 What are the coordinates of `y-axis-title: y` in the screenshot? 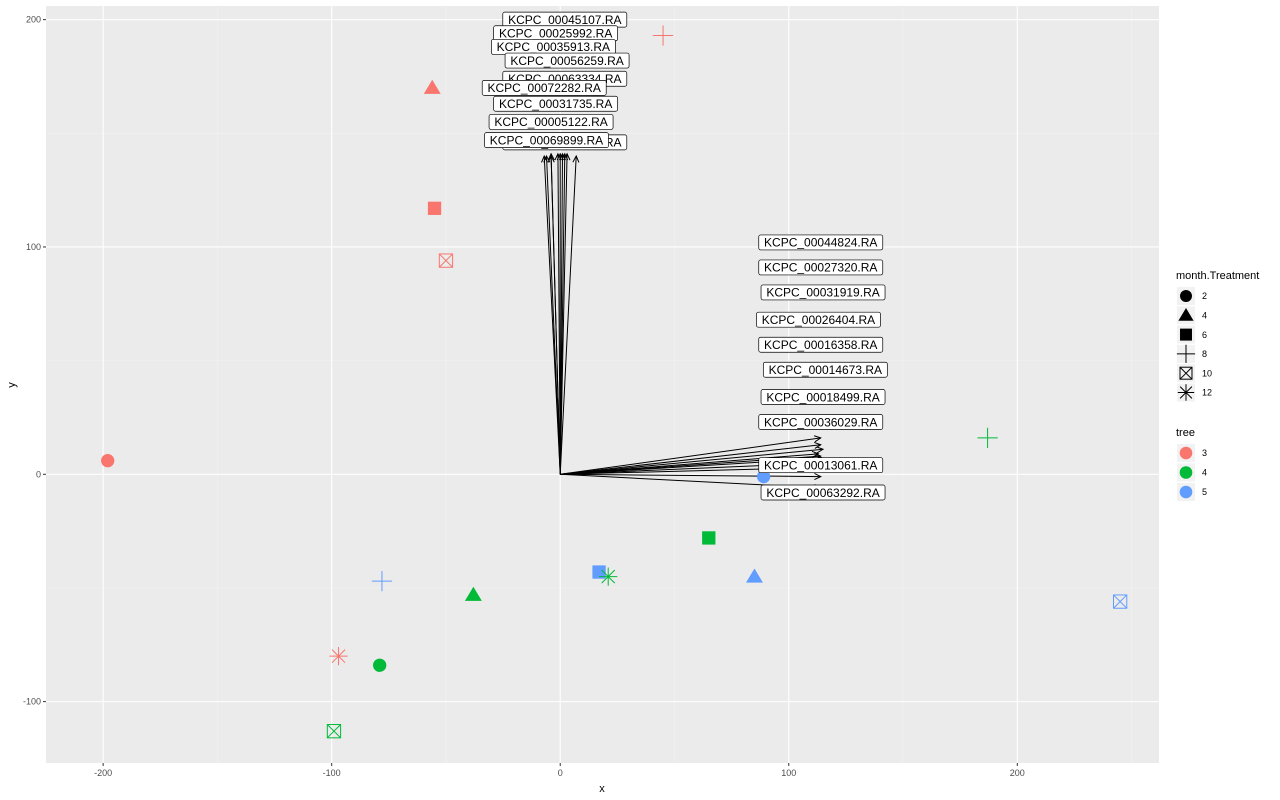 It's located at (12, 385).